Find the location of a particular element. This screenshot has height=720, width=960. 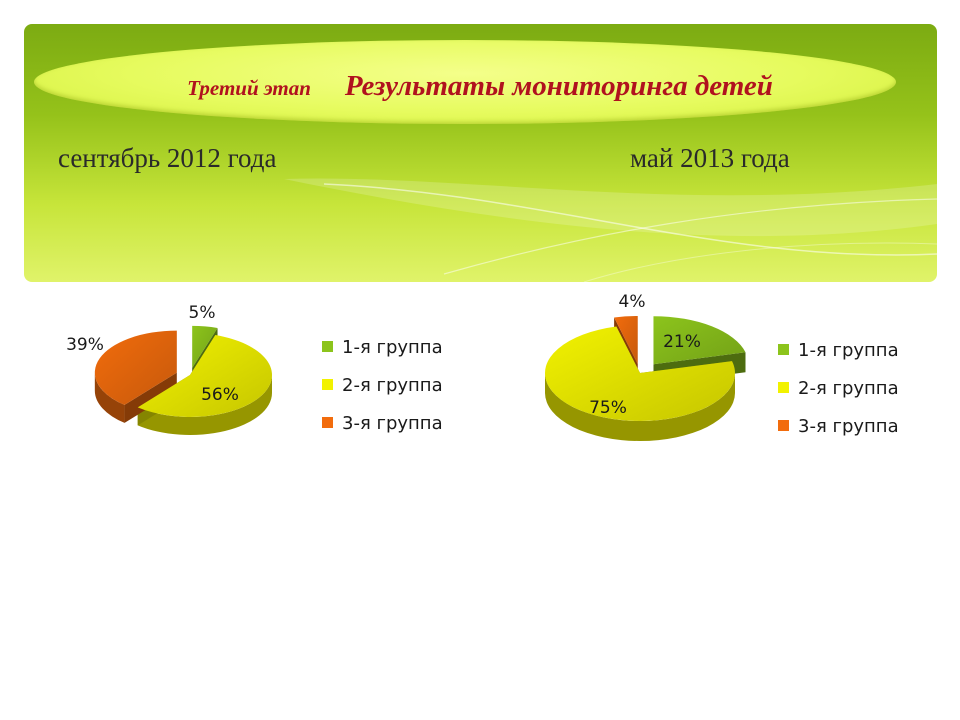

data-label: 75% is located at coordinates (608, 408).